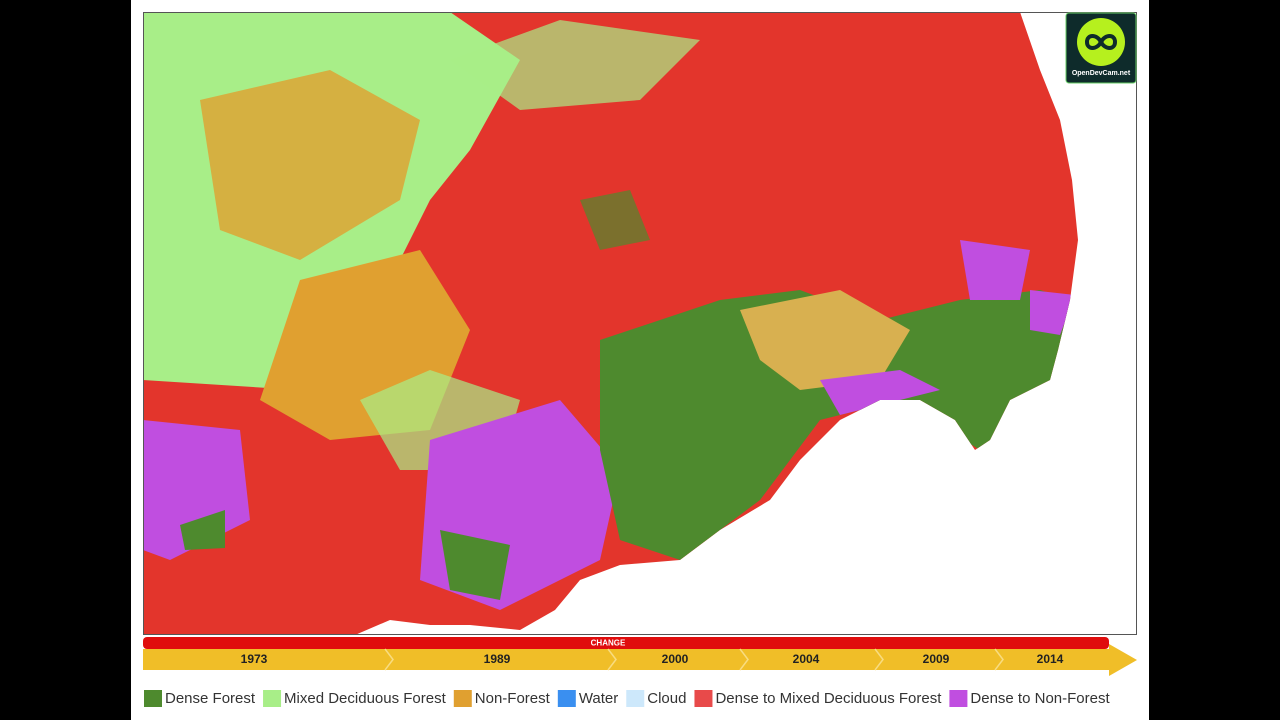 The image size is (1280, 720). What do you see at coordinates (254, 659) in the screenshot?
I see `timeline-year: 1973` at bounding box center [254, 659].